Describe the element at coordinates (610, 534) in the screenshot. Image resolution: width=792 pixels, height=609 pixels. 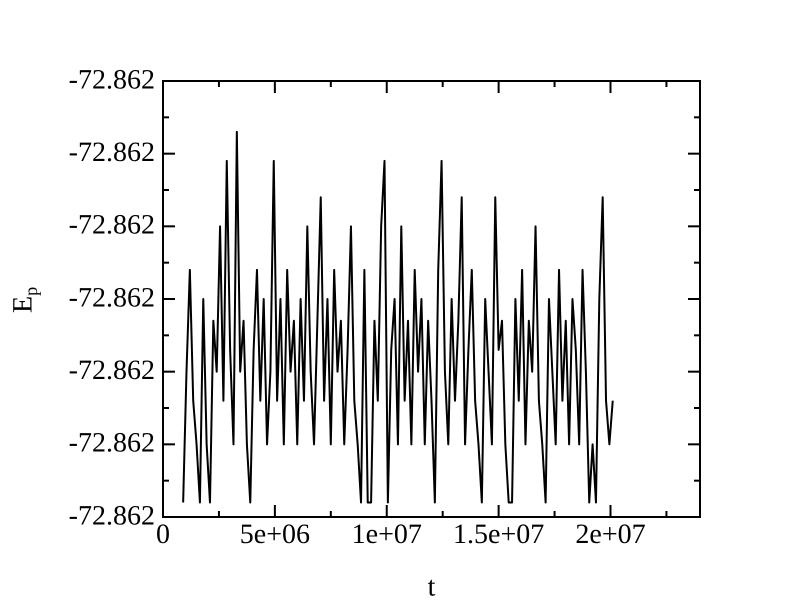
I see `x-tick-label: 2e+07` at that location.